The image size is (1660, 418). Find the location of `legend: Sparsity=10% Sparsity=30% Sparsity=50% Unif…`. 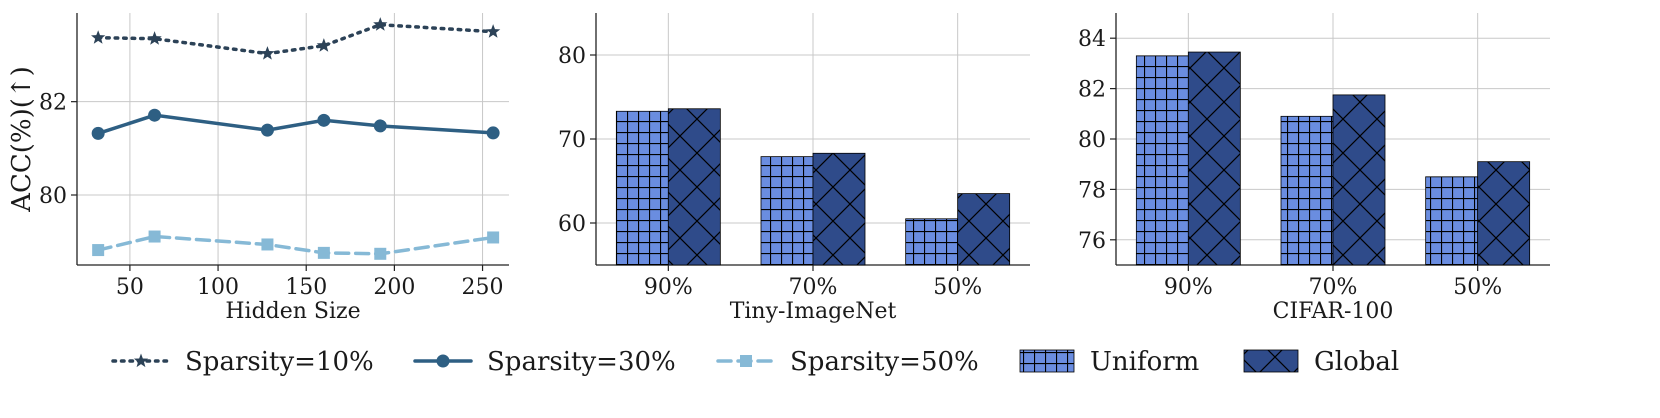

legend: Sparsity=10% Sparsity=30% Sparsity=50% Unif… is located at coordinates (755, 362).